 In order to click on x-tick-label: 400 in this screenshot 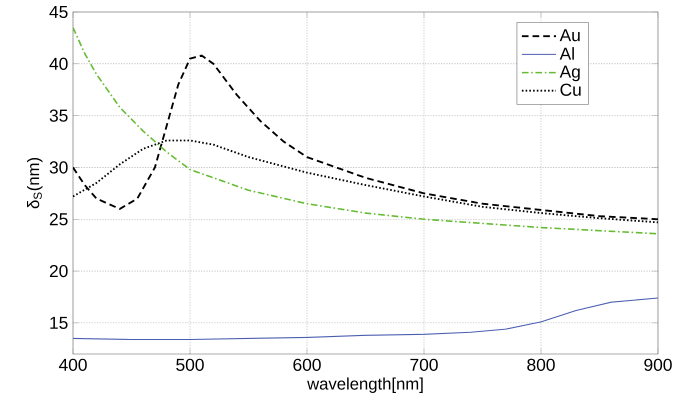, I will do `click(72, 364)`.